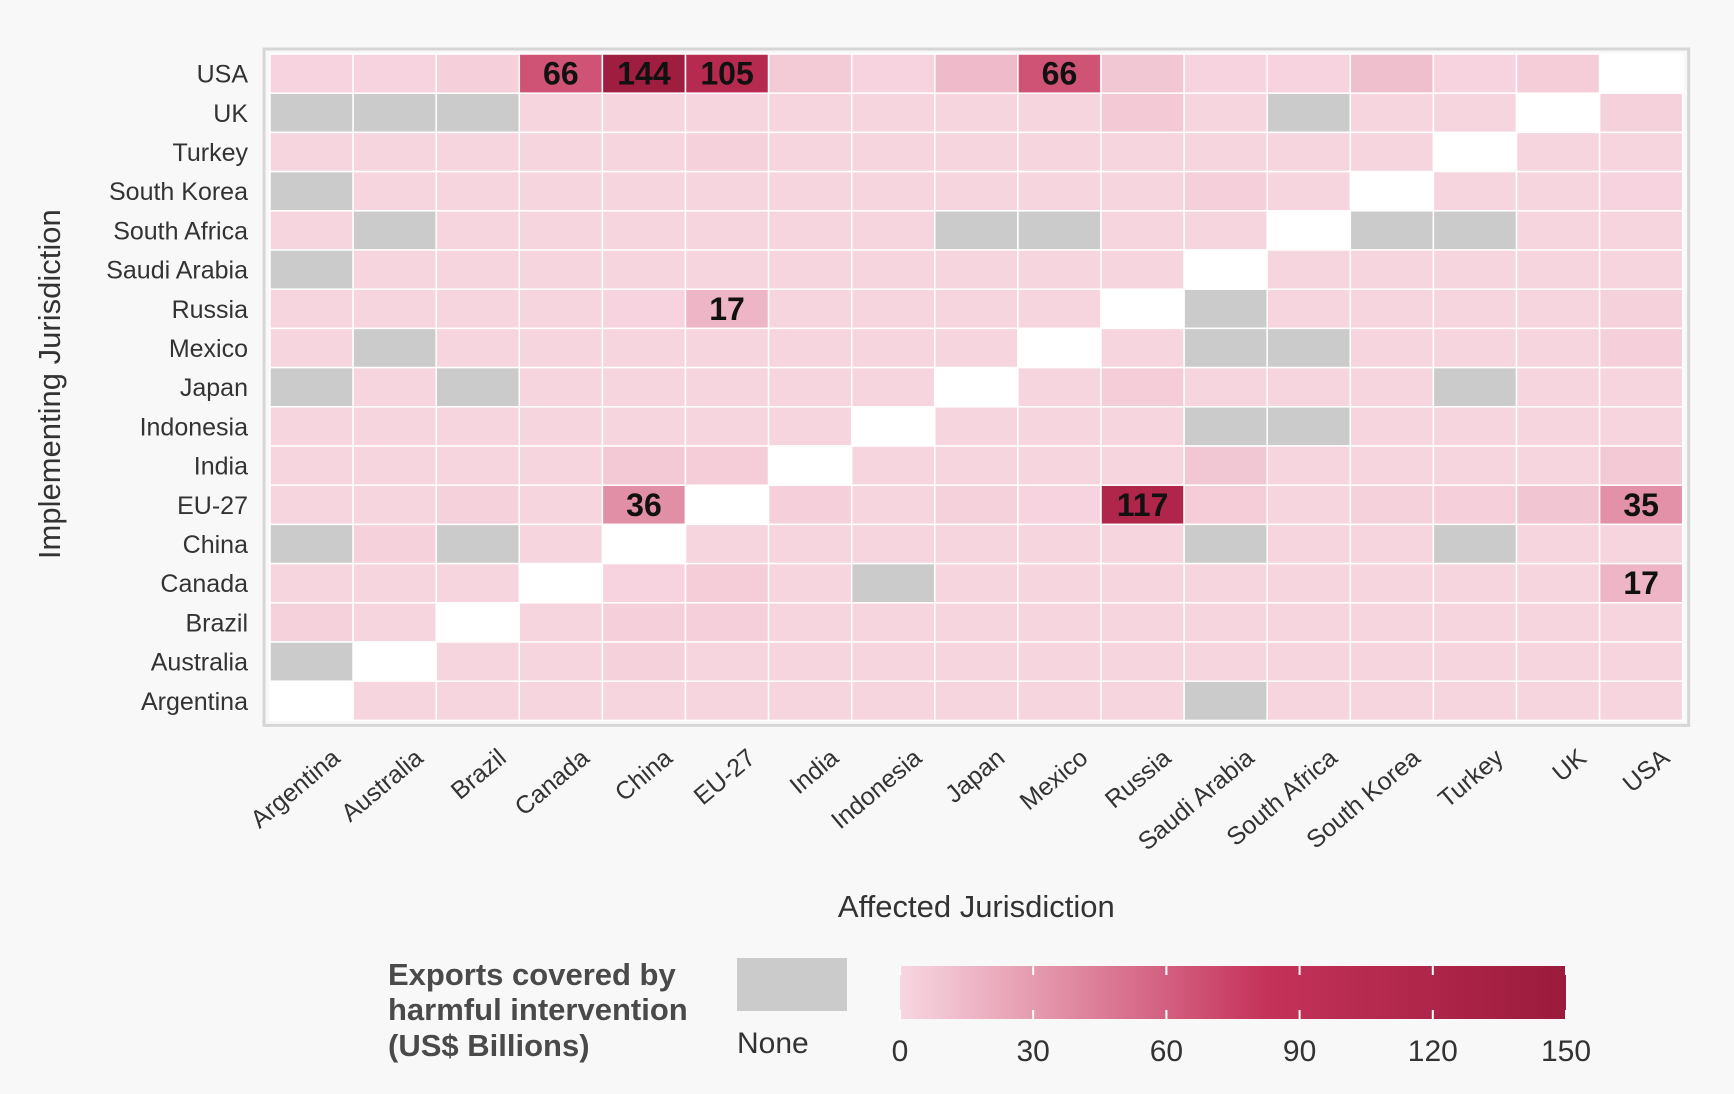  What do you see at coordinates (1060, 74) in the screenshot?
I see `cell-value-label: 66` at bounding box center [1060, 74].